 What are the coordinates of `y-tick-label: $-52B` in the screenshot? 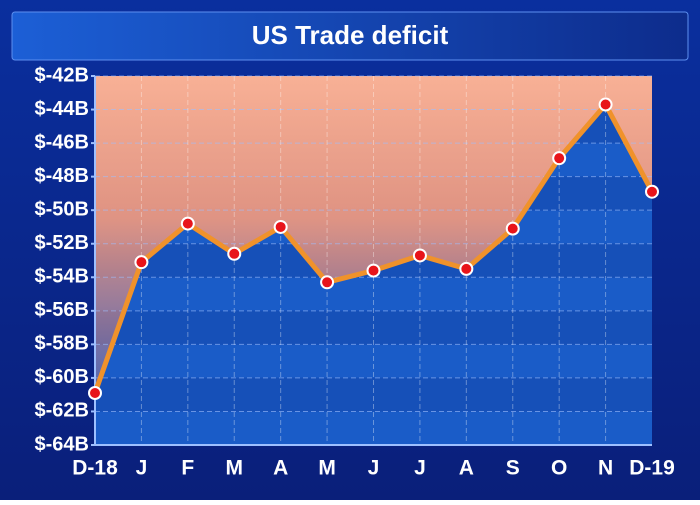 It's located at (62, 243).